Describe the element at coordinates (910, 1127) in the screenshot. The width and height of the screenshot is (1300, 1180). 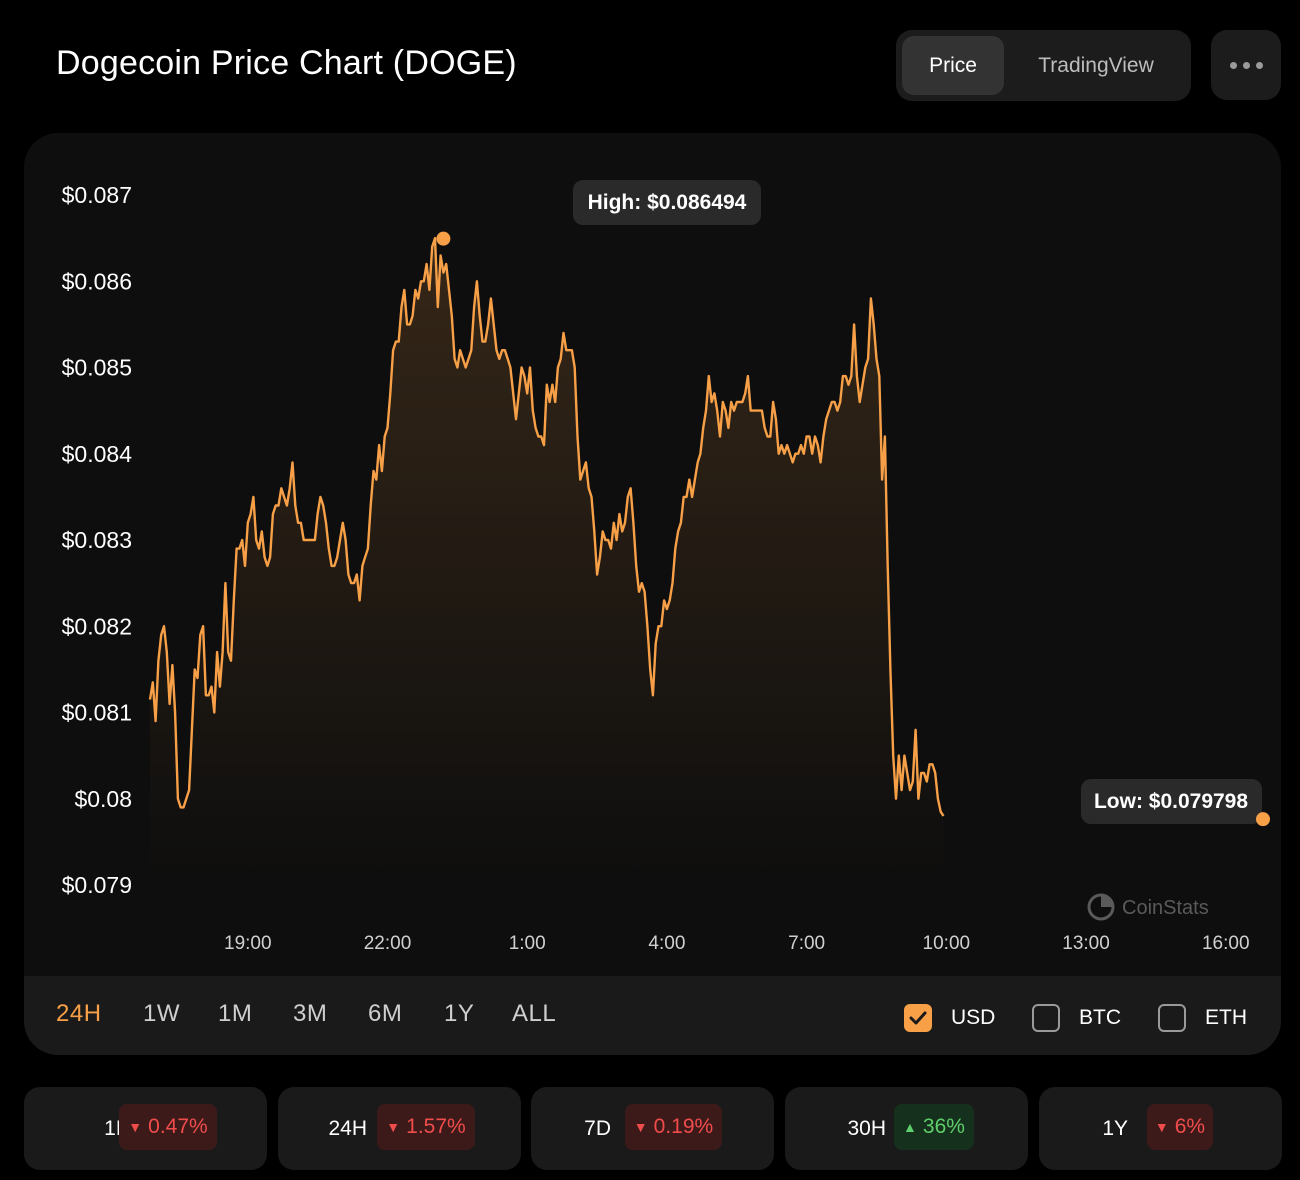
I see `triangle-up-icon: ▲` at that location.